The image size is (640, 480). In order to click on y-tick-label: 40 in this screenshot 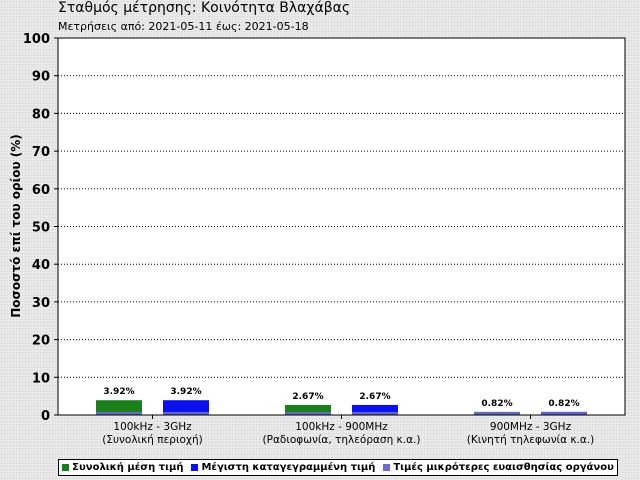, I will do `click(41, 265)`.